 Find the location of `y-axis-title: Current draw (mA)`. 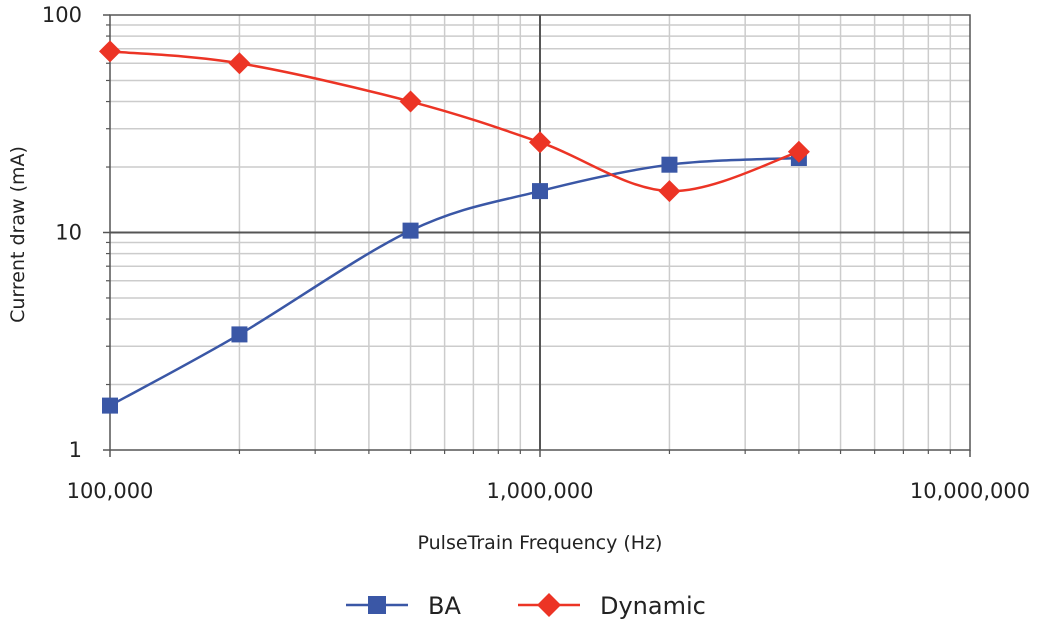

y-axis-title: Current draw (mA) is located at coordinates (18, 234).